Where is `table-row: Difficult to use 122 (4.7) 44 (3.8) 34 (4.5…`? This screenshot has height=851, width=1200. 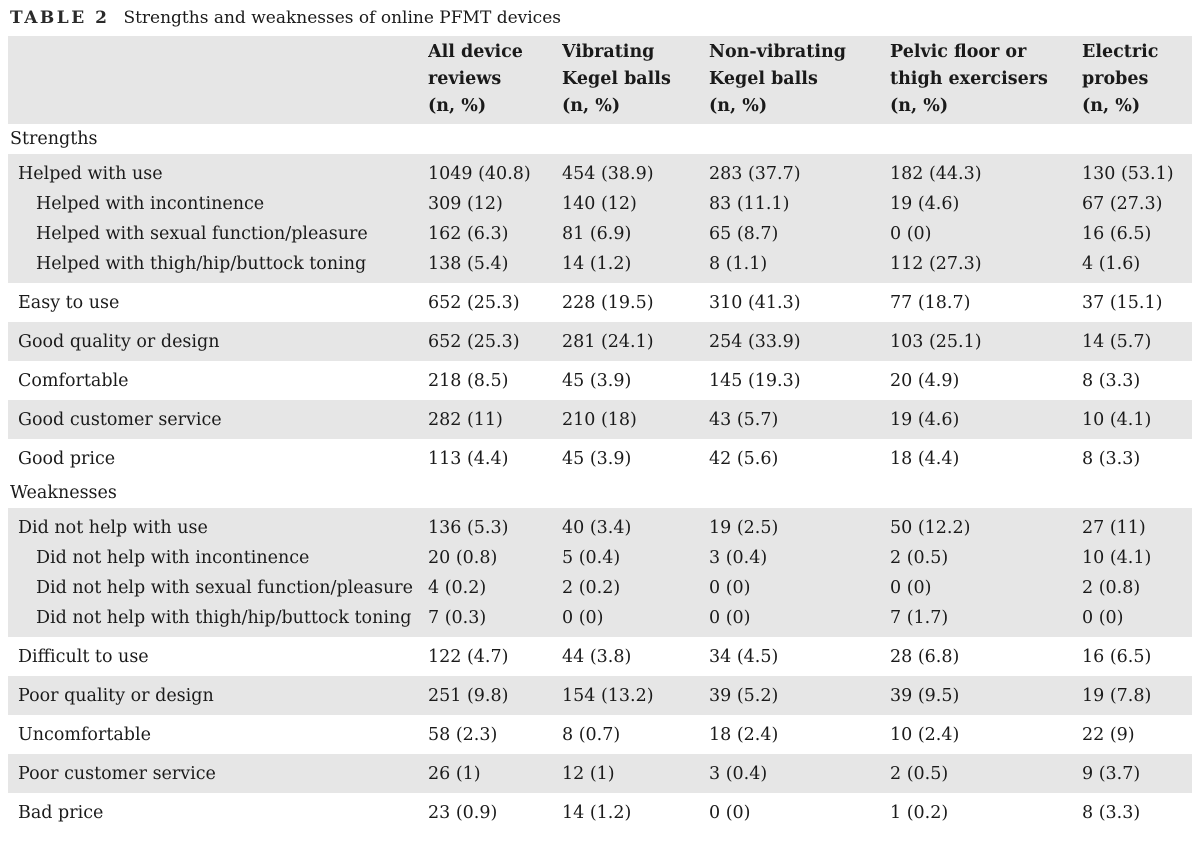 table-row: Difficult to use 122 (4.7) 44 (3.8) 34 (4.5… is located at coordinates (600, 656).